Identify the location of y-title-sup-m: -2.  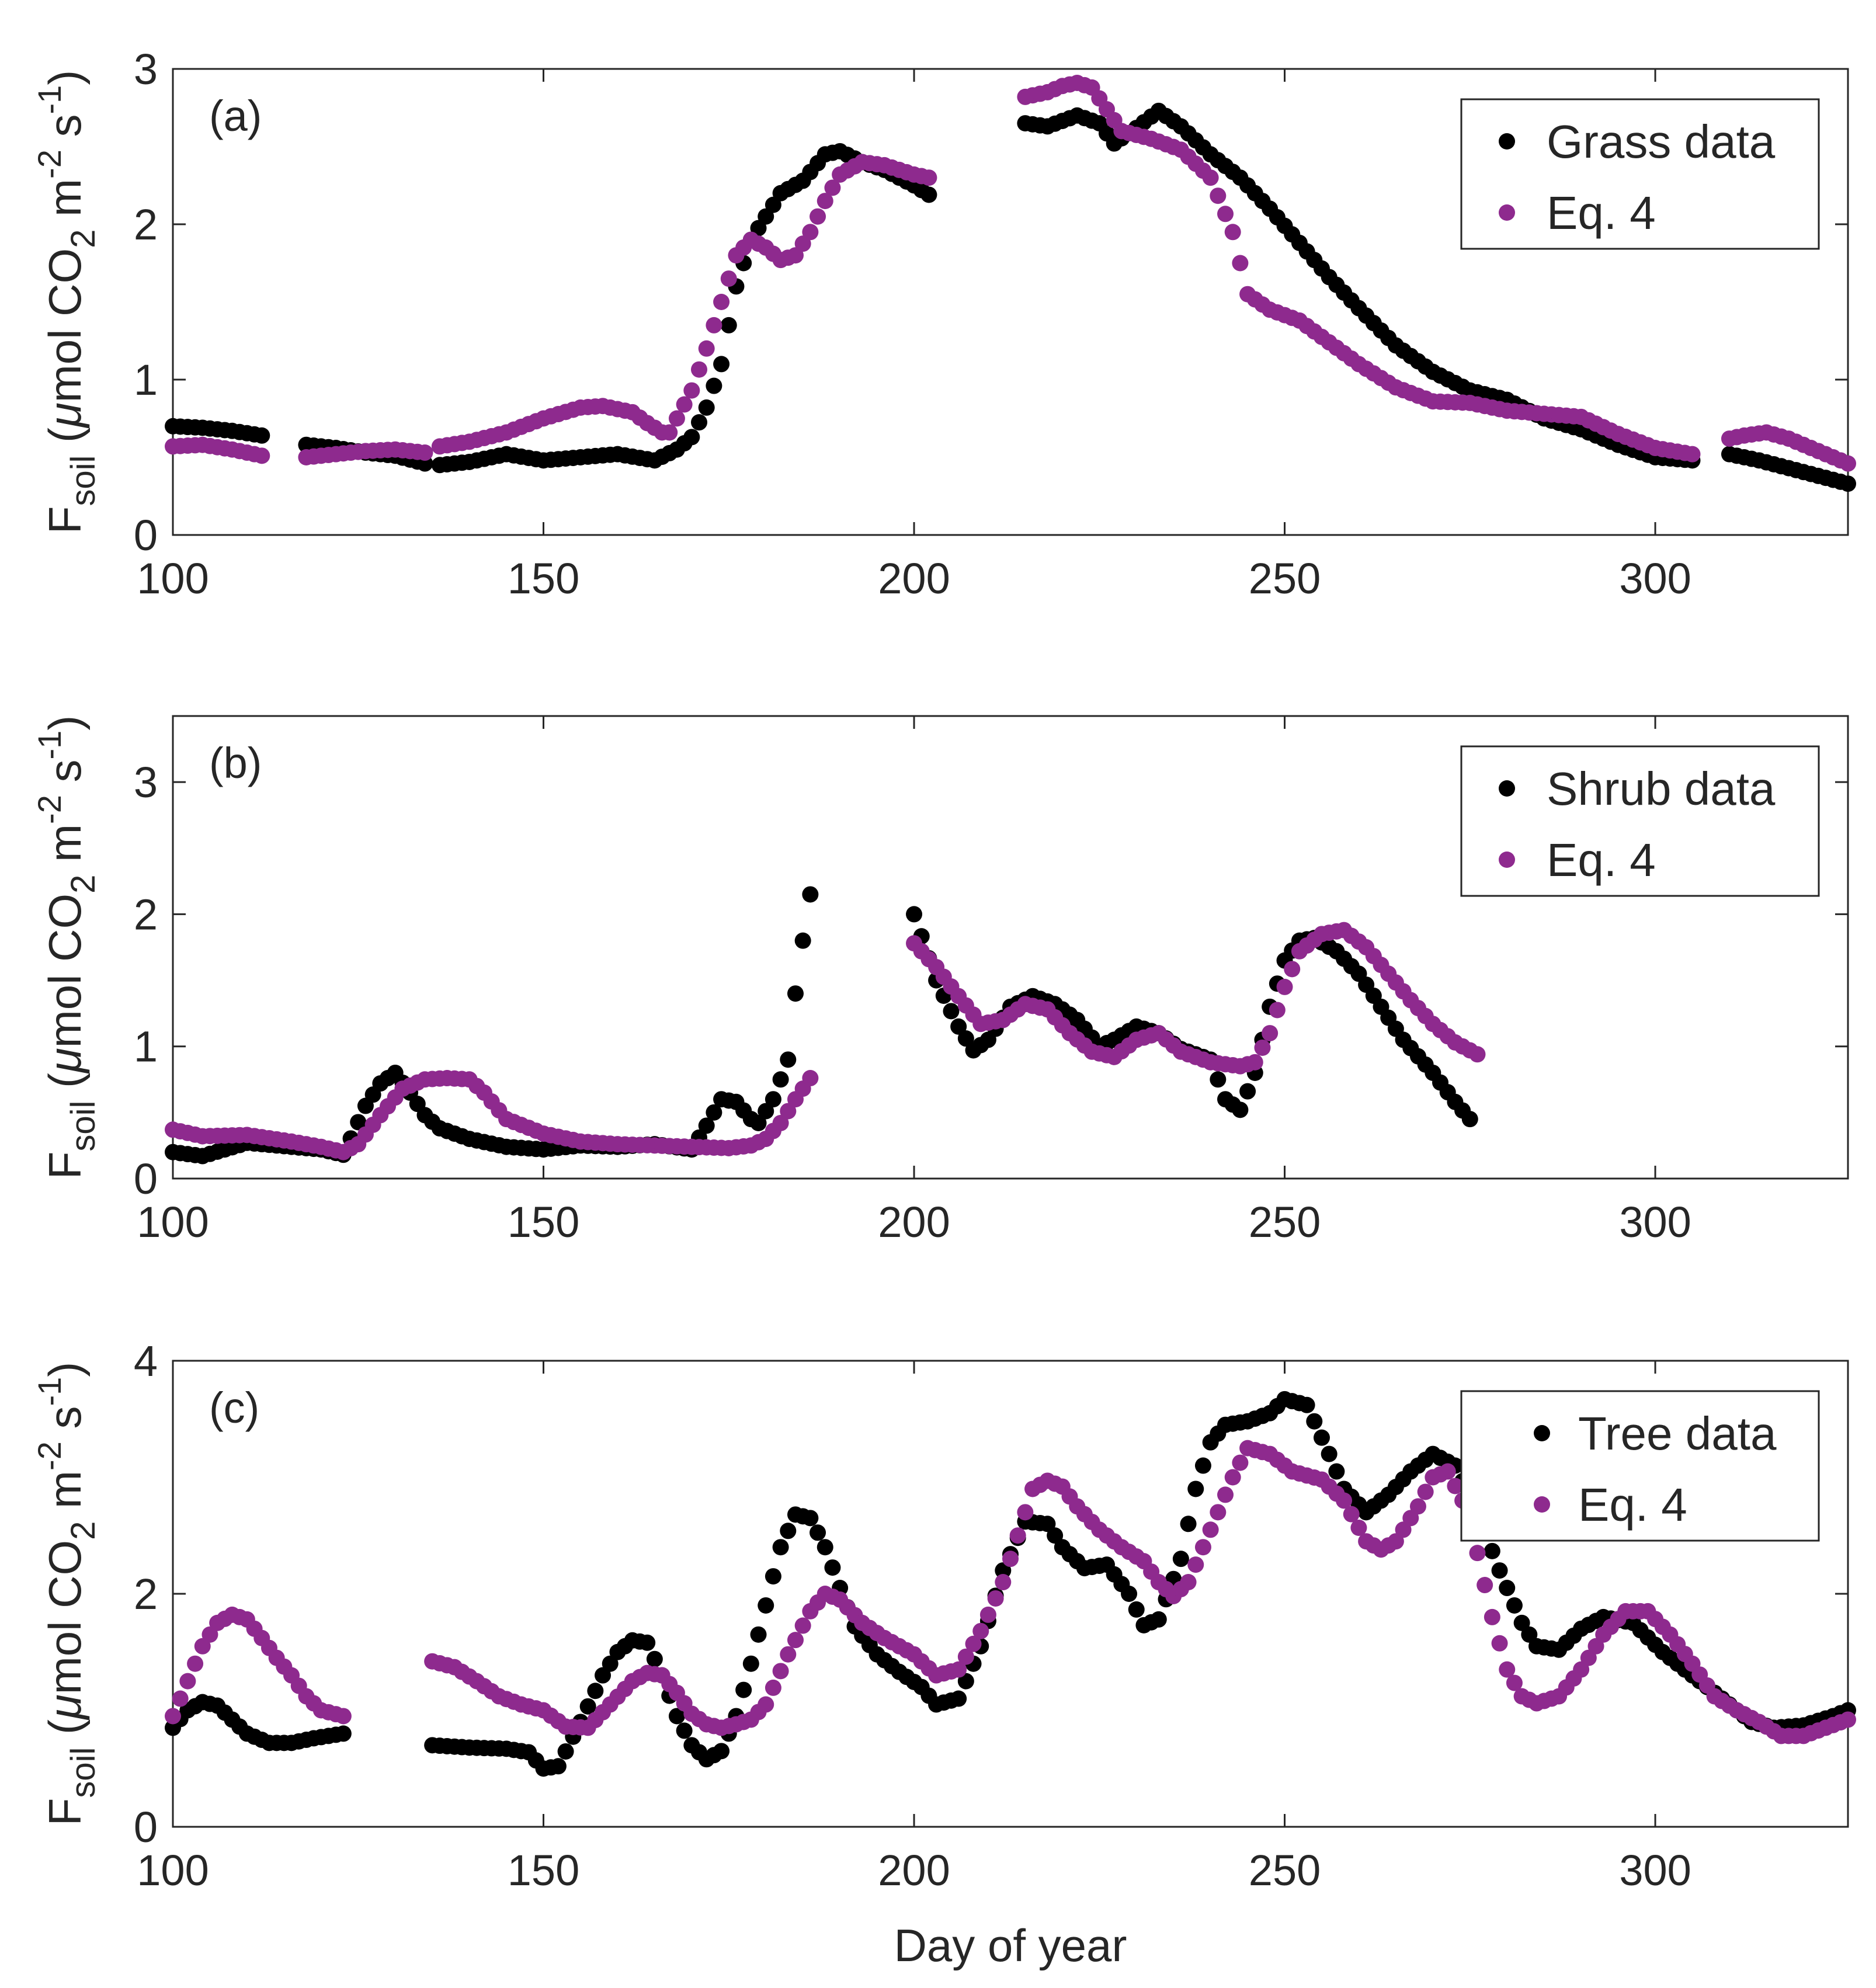
(49, 165).